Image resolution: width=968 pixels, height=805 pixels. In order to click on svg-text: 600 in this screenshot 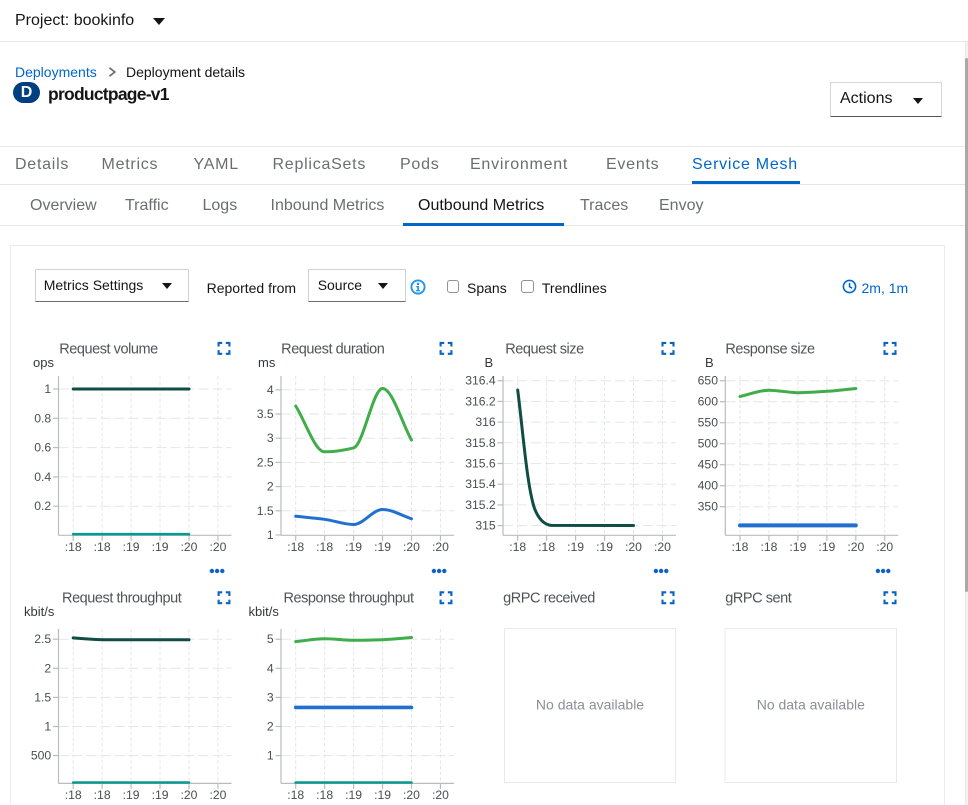, I will do `click(708, 402)`.